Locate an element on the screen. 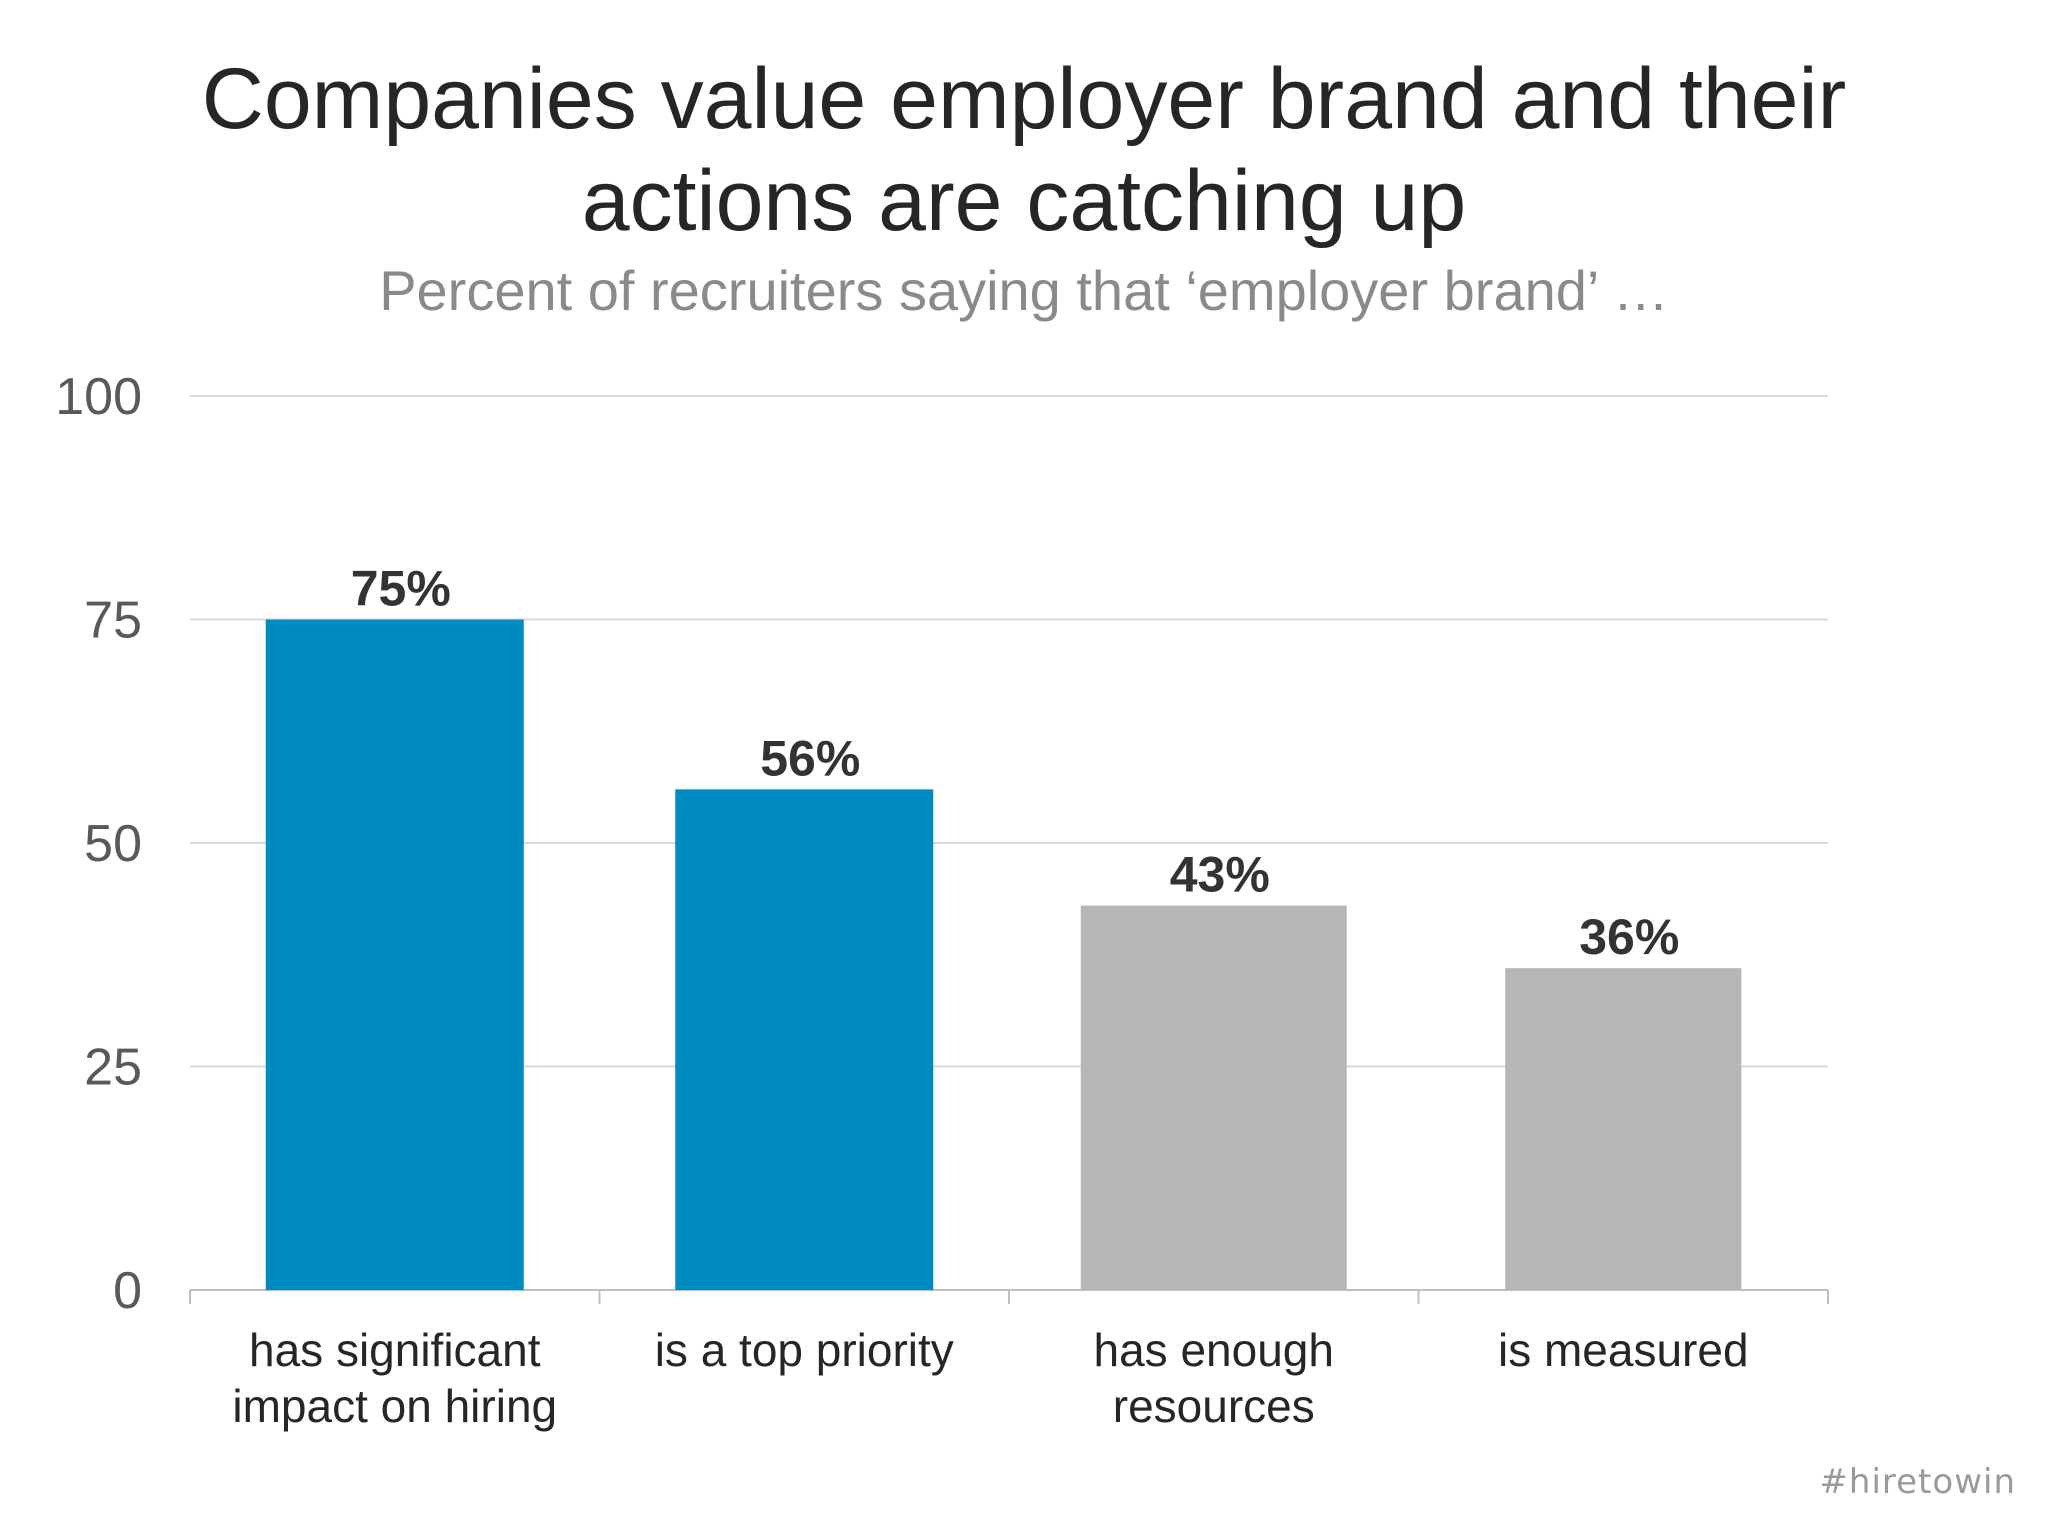 This screenshot has width=2048, height=1538. y-tick-label: 75 is located at coordinates (113, 621).